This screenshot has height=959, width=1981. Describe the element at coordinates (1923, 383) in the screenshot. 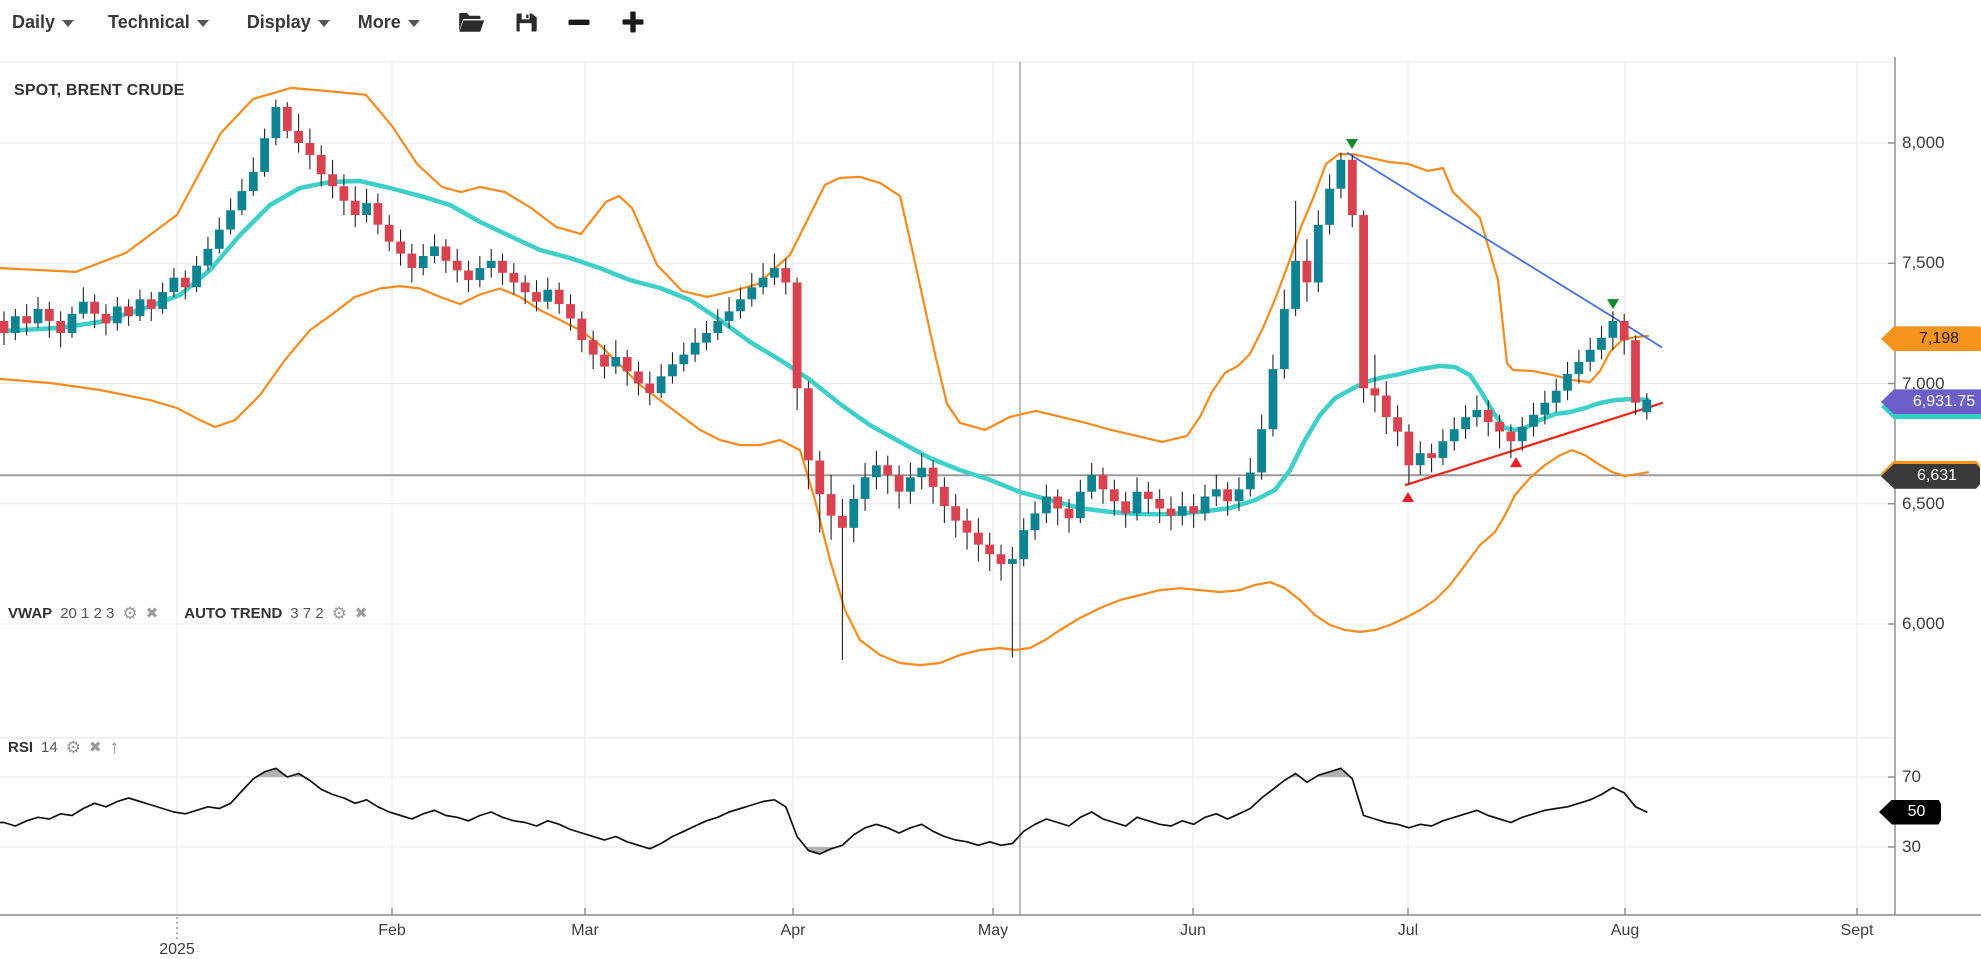

I see `price-tick-label: 7,000` at that location.